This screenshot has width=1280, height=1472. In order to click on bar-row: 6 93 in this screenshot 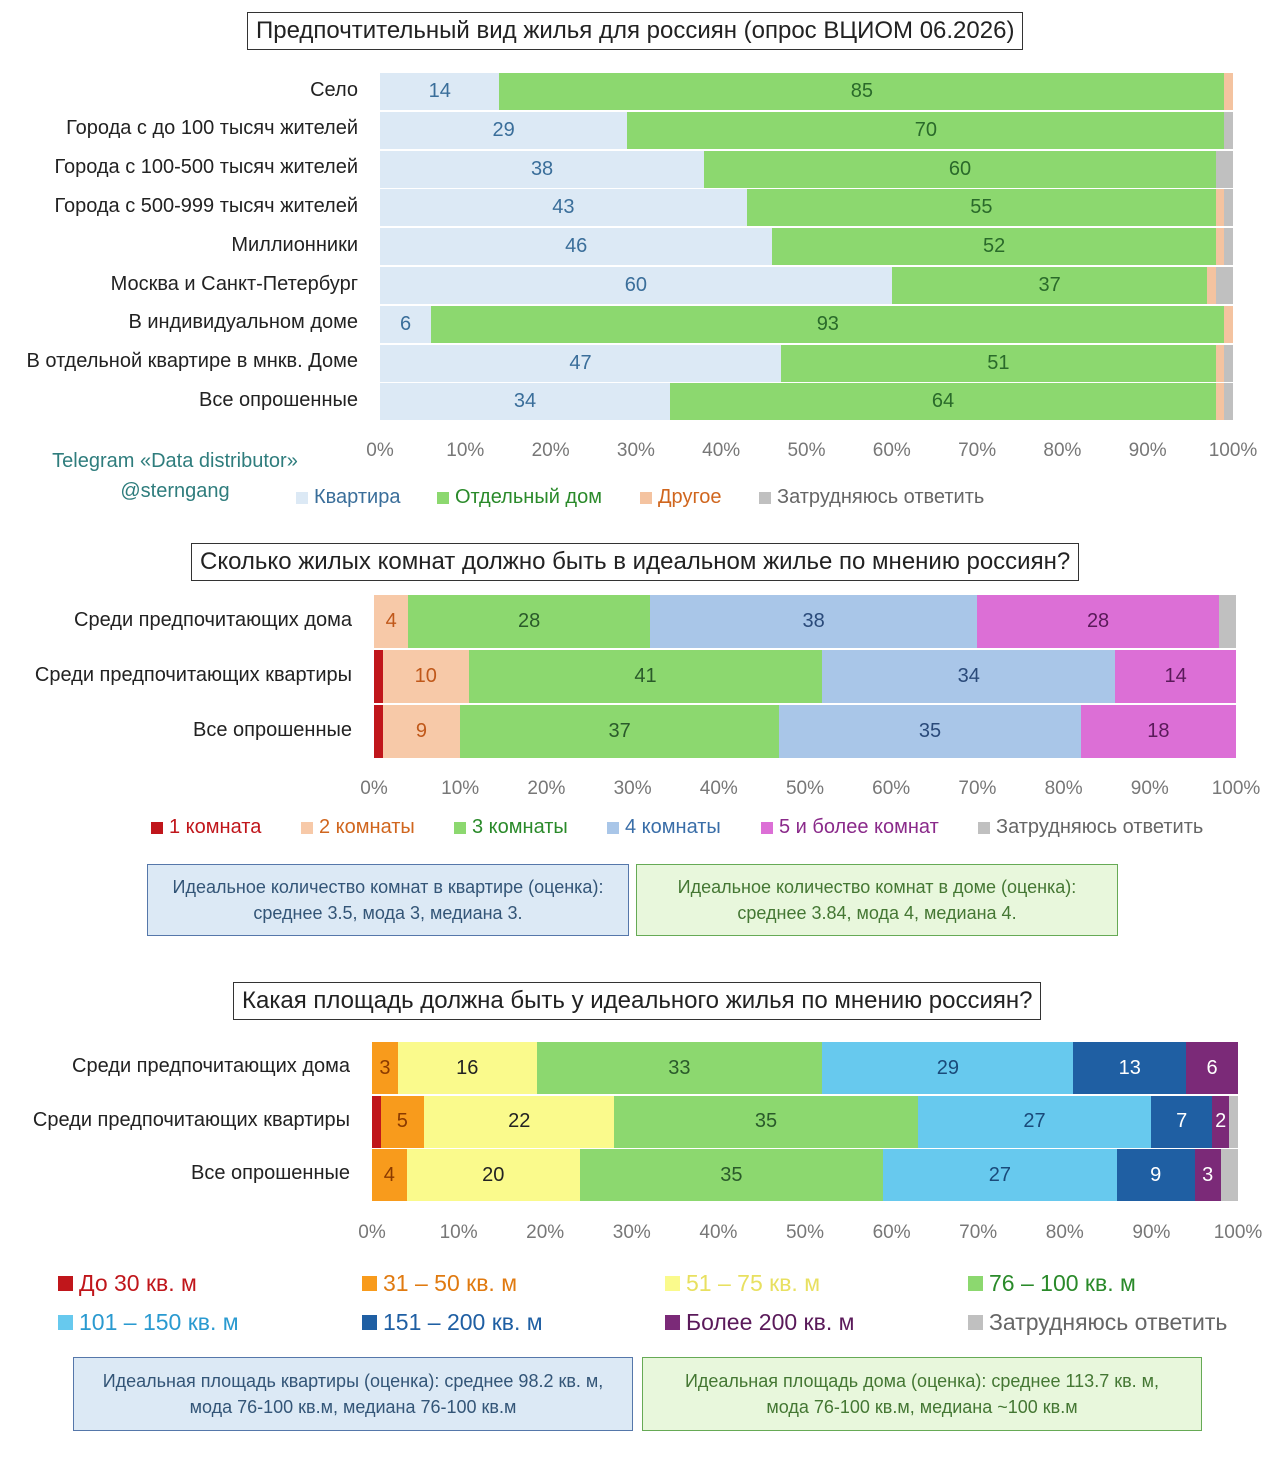, I will do `click(806, 324)`.